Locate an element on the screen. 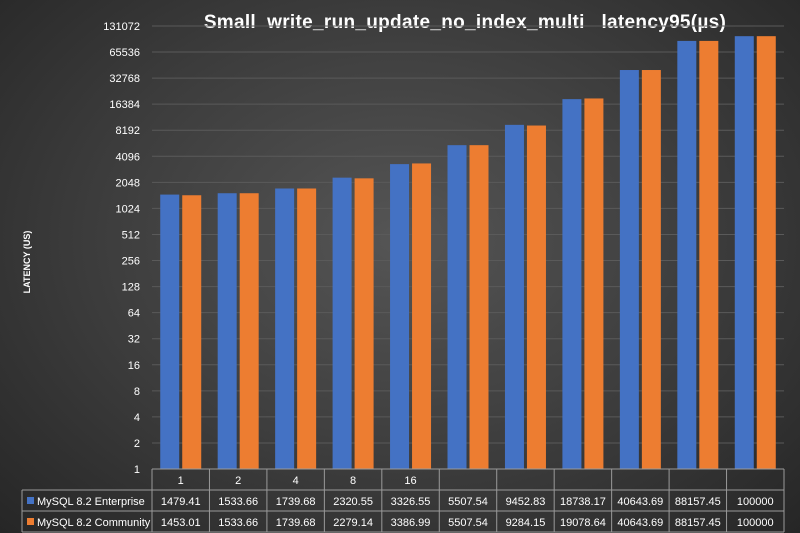 The height and width of the screenshot is (533, 800). legend-entry: MySQL 8.2 Community is located at coordinates (94, 523).